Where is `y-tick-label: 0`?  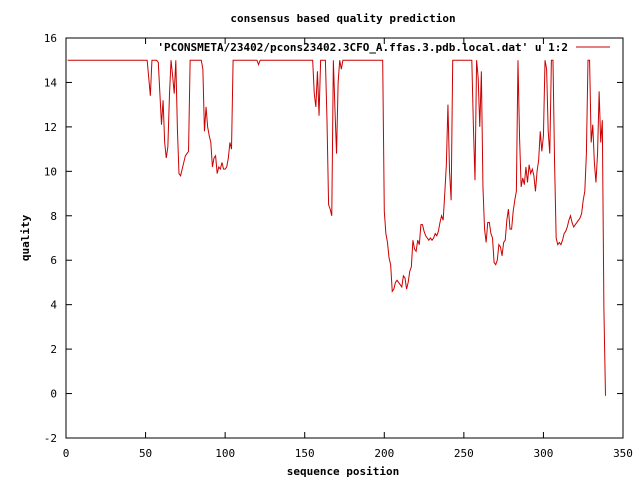
y-tick-label: 0 is located at coordinates (53, 394).